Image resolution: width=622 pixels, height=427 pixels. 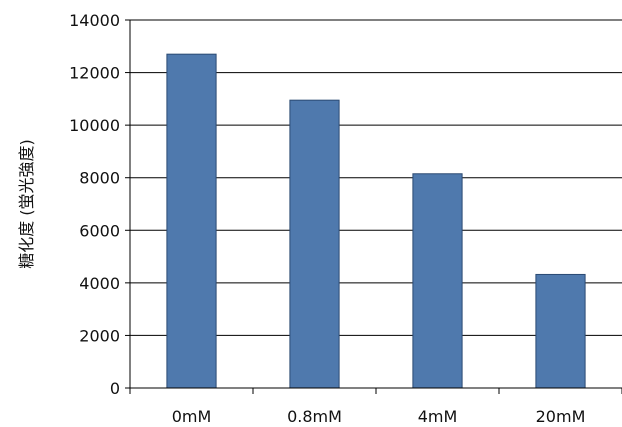 I want to click on x-tick-labels: 0mM 0.8mM 4mM 20mM, so click(x=379, y=416).